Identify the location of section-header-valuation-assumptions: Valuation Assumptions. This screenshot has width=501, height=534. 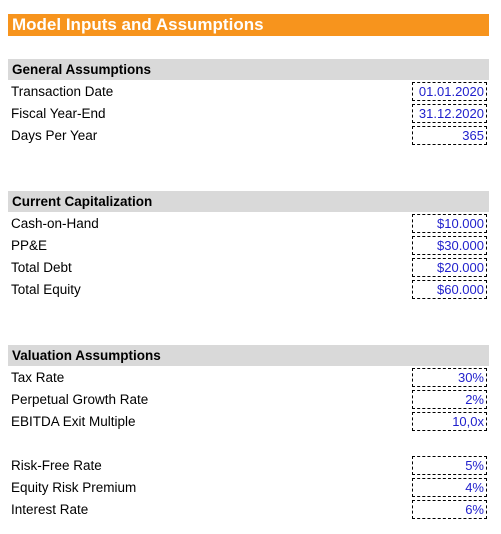
(248, 355).